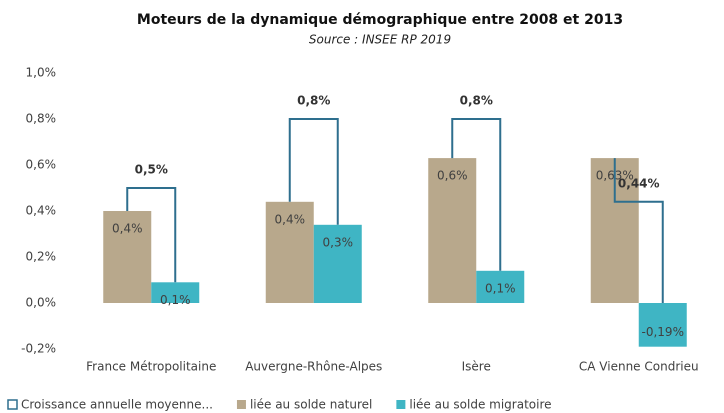  Describe the element at coordinates (663, 332) in the screenshot. I see `data-label: -0,19%` at that location.